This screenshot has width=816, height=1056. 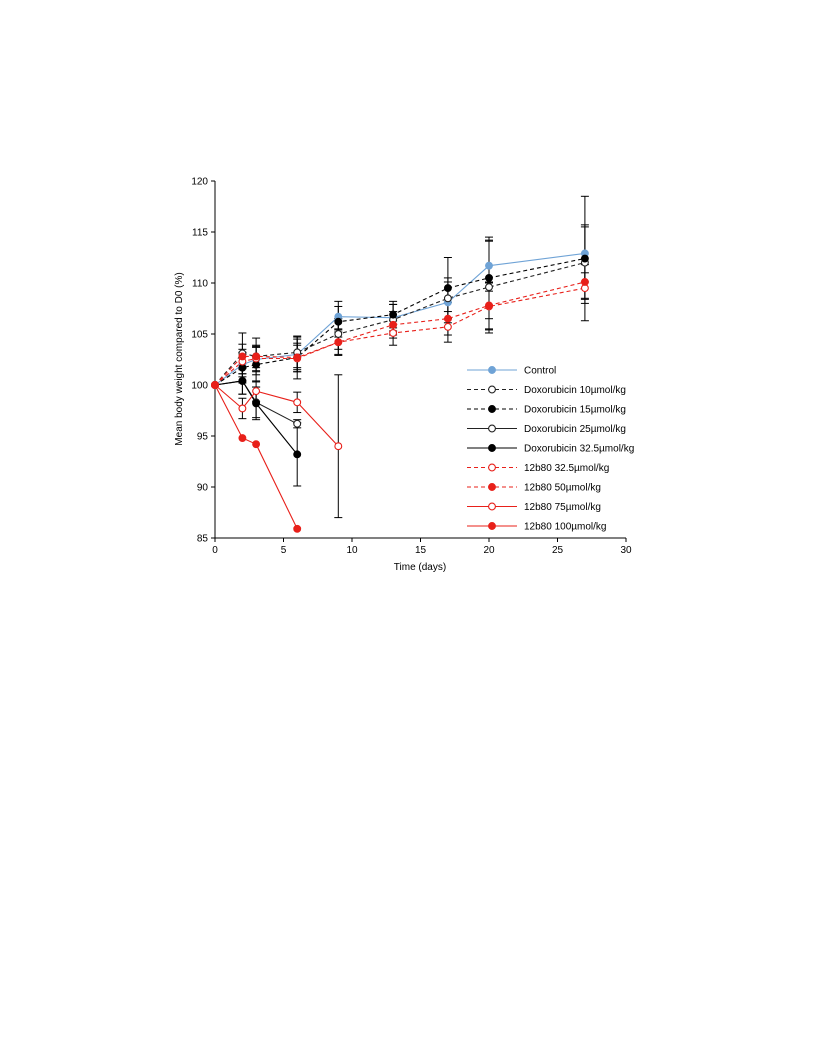 I want to click on legend-label: 12b80 75µmol/kg, so click(x=562, y=507).